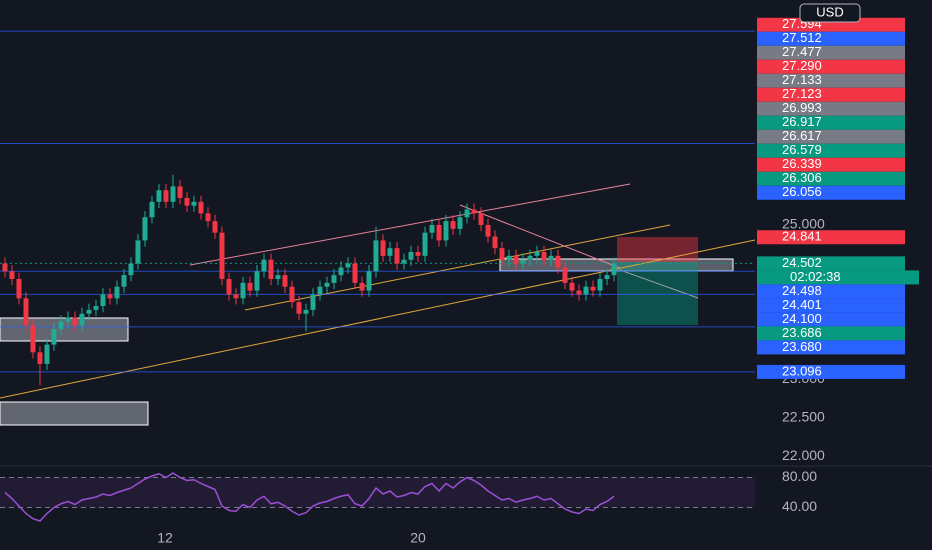 This screenshot has width=932, height=550. I want to click on price-tag-label: 26.056, so click(802, 191).